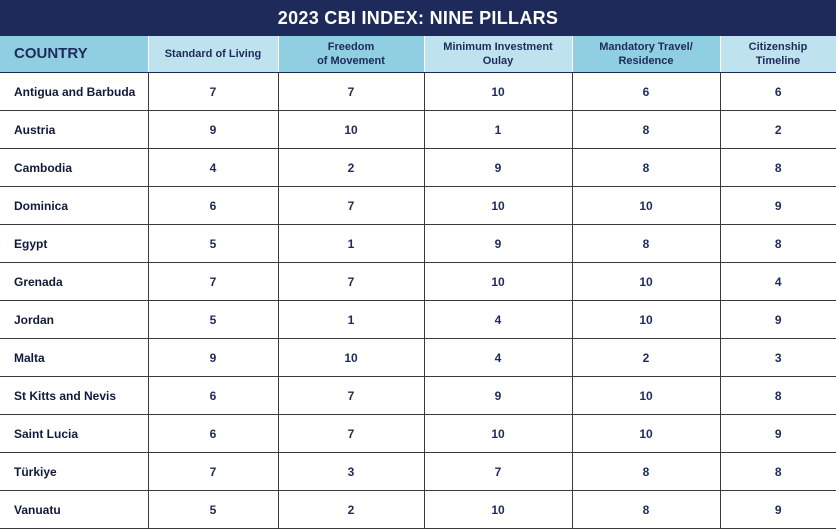  I want to click on country-cell: Egypt, so click(74, 243).